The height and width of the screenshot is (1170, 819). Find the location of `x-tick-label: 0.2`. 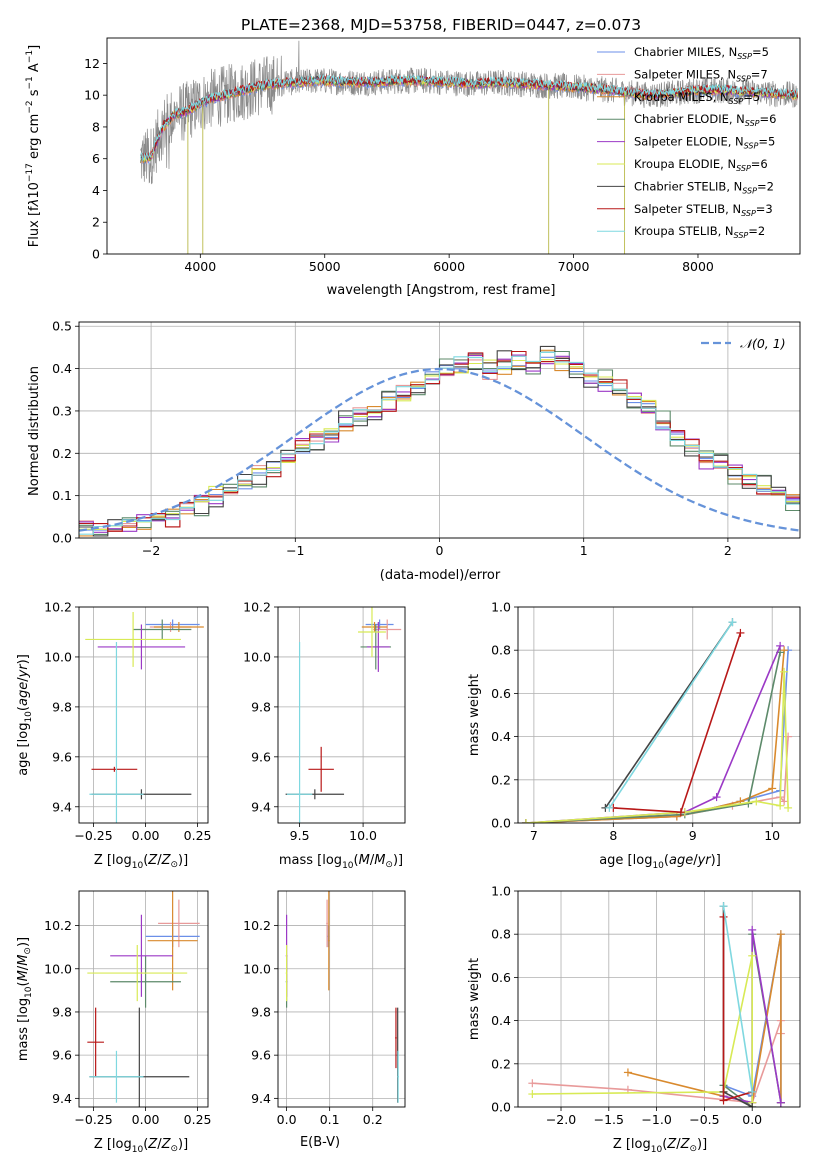

x-tick-label: 0.2 is located at coordinates (373, 1119).